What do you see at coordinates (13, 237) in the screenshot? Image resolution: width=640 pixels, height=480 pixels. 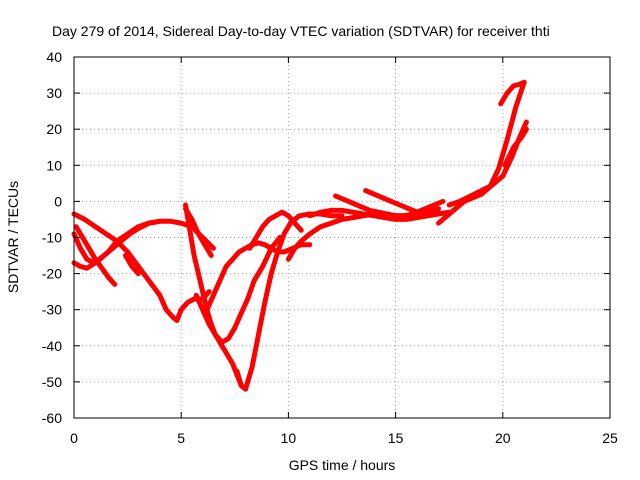 I see `y-axis-label: SDTVAR / TECUs` at bounding box center [13, 237].